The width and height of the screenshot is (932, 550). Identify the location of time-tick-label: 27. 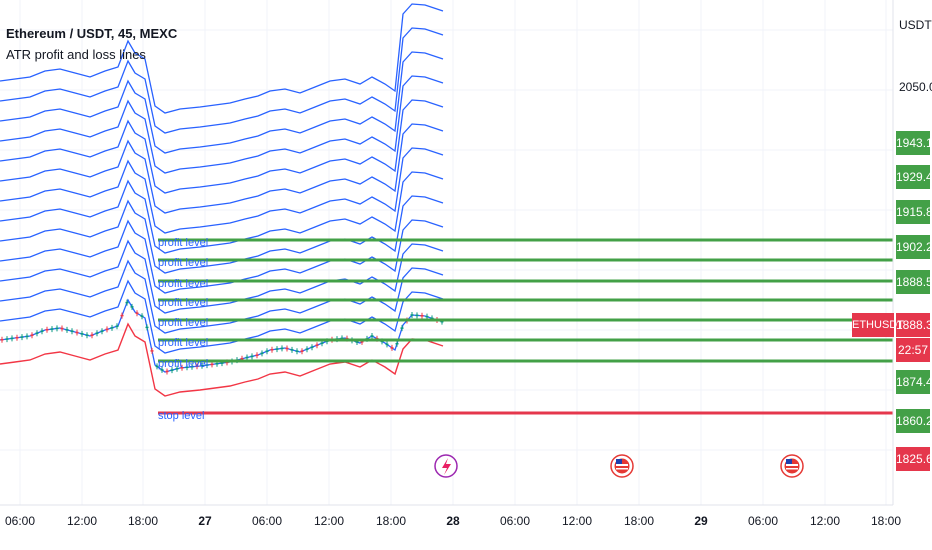
(205, 521).